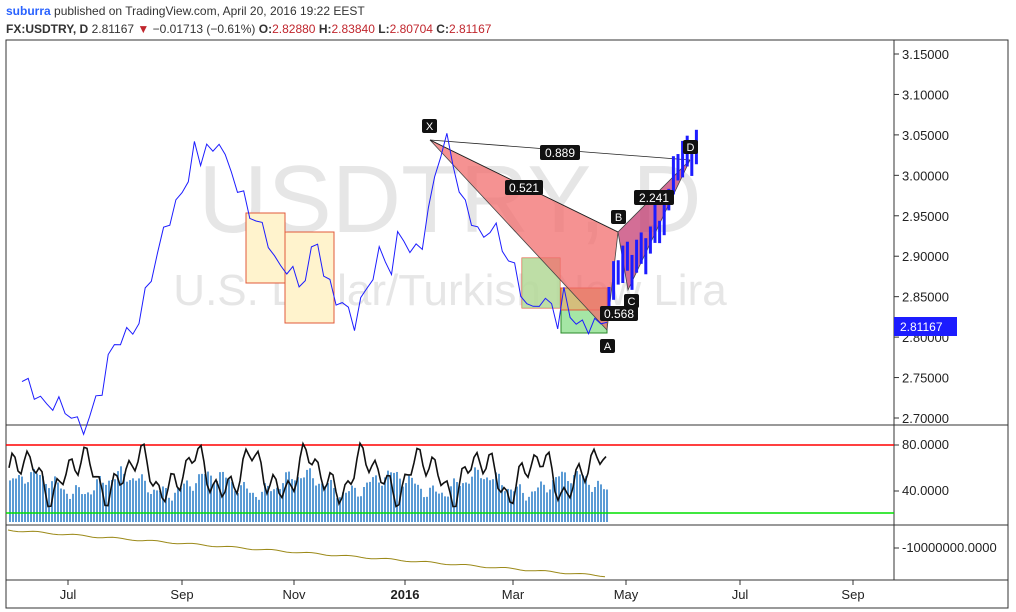 The image size is (1016, 612). Describe the element at coordinates (513, 594) in the screenshot. I see `time-tick-label: Mar` at that location.